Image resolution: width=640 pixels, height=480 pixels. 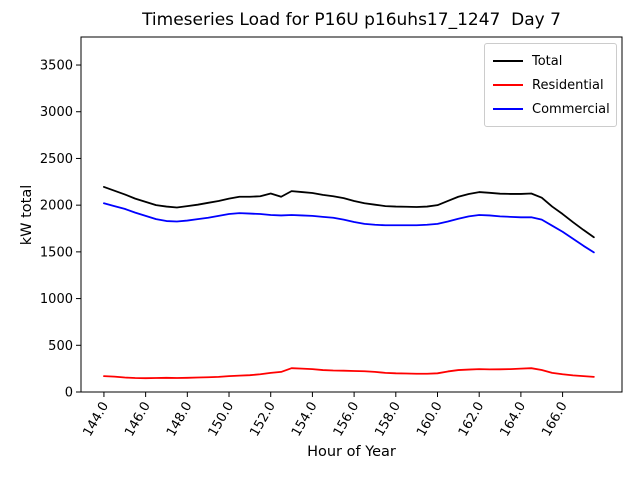 I want to click on legend-label: Residential, so click(x=568, y=85).